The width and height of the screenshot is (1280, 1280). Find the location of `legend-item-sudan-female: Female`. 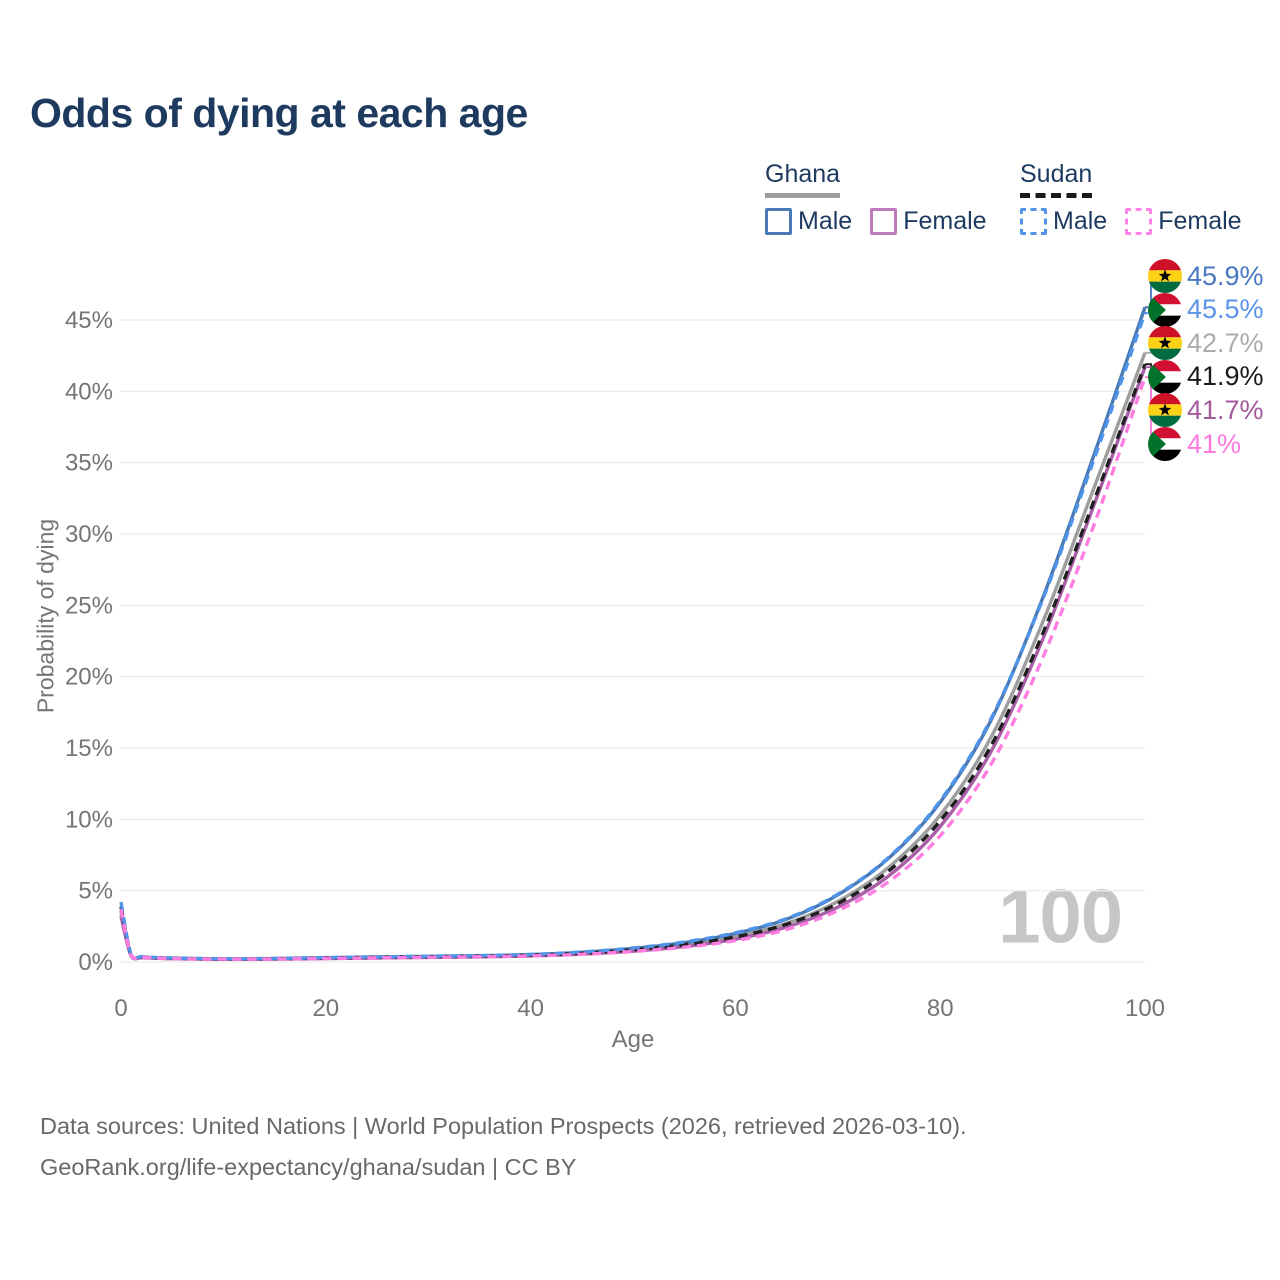

legend-item-sudan-female: Female is located at coordinates (1183, 221).